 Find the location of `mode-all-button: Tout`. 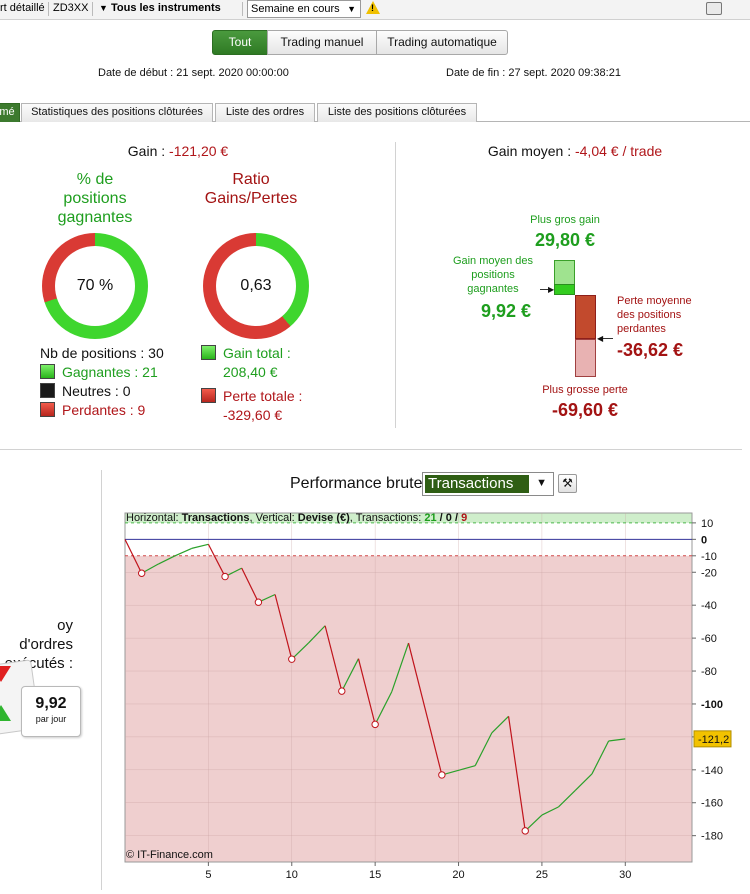

mode-all-button: Tout is located at coordinates (240, 42).